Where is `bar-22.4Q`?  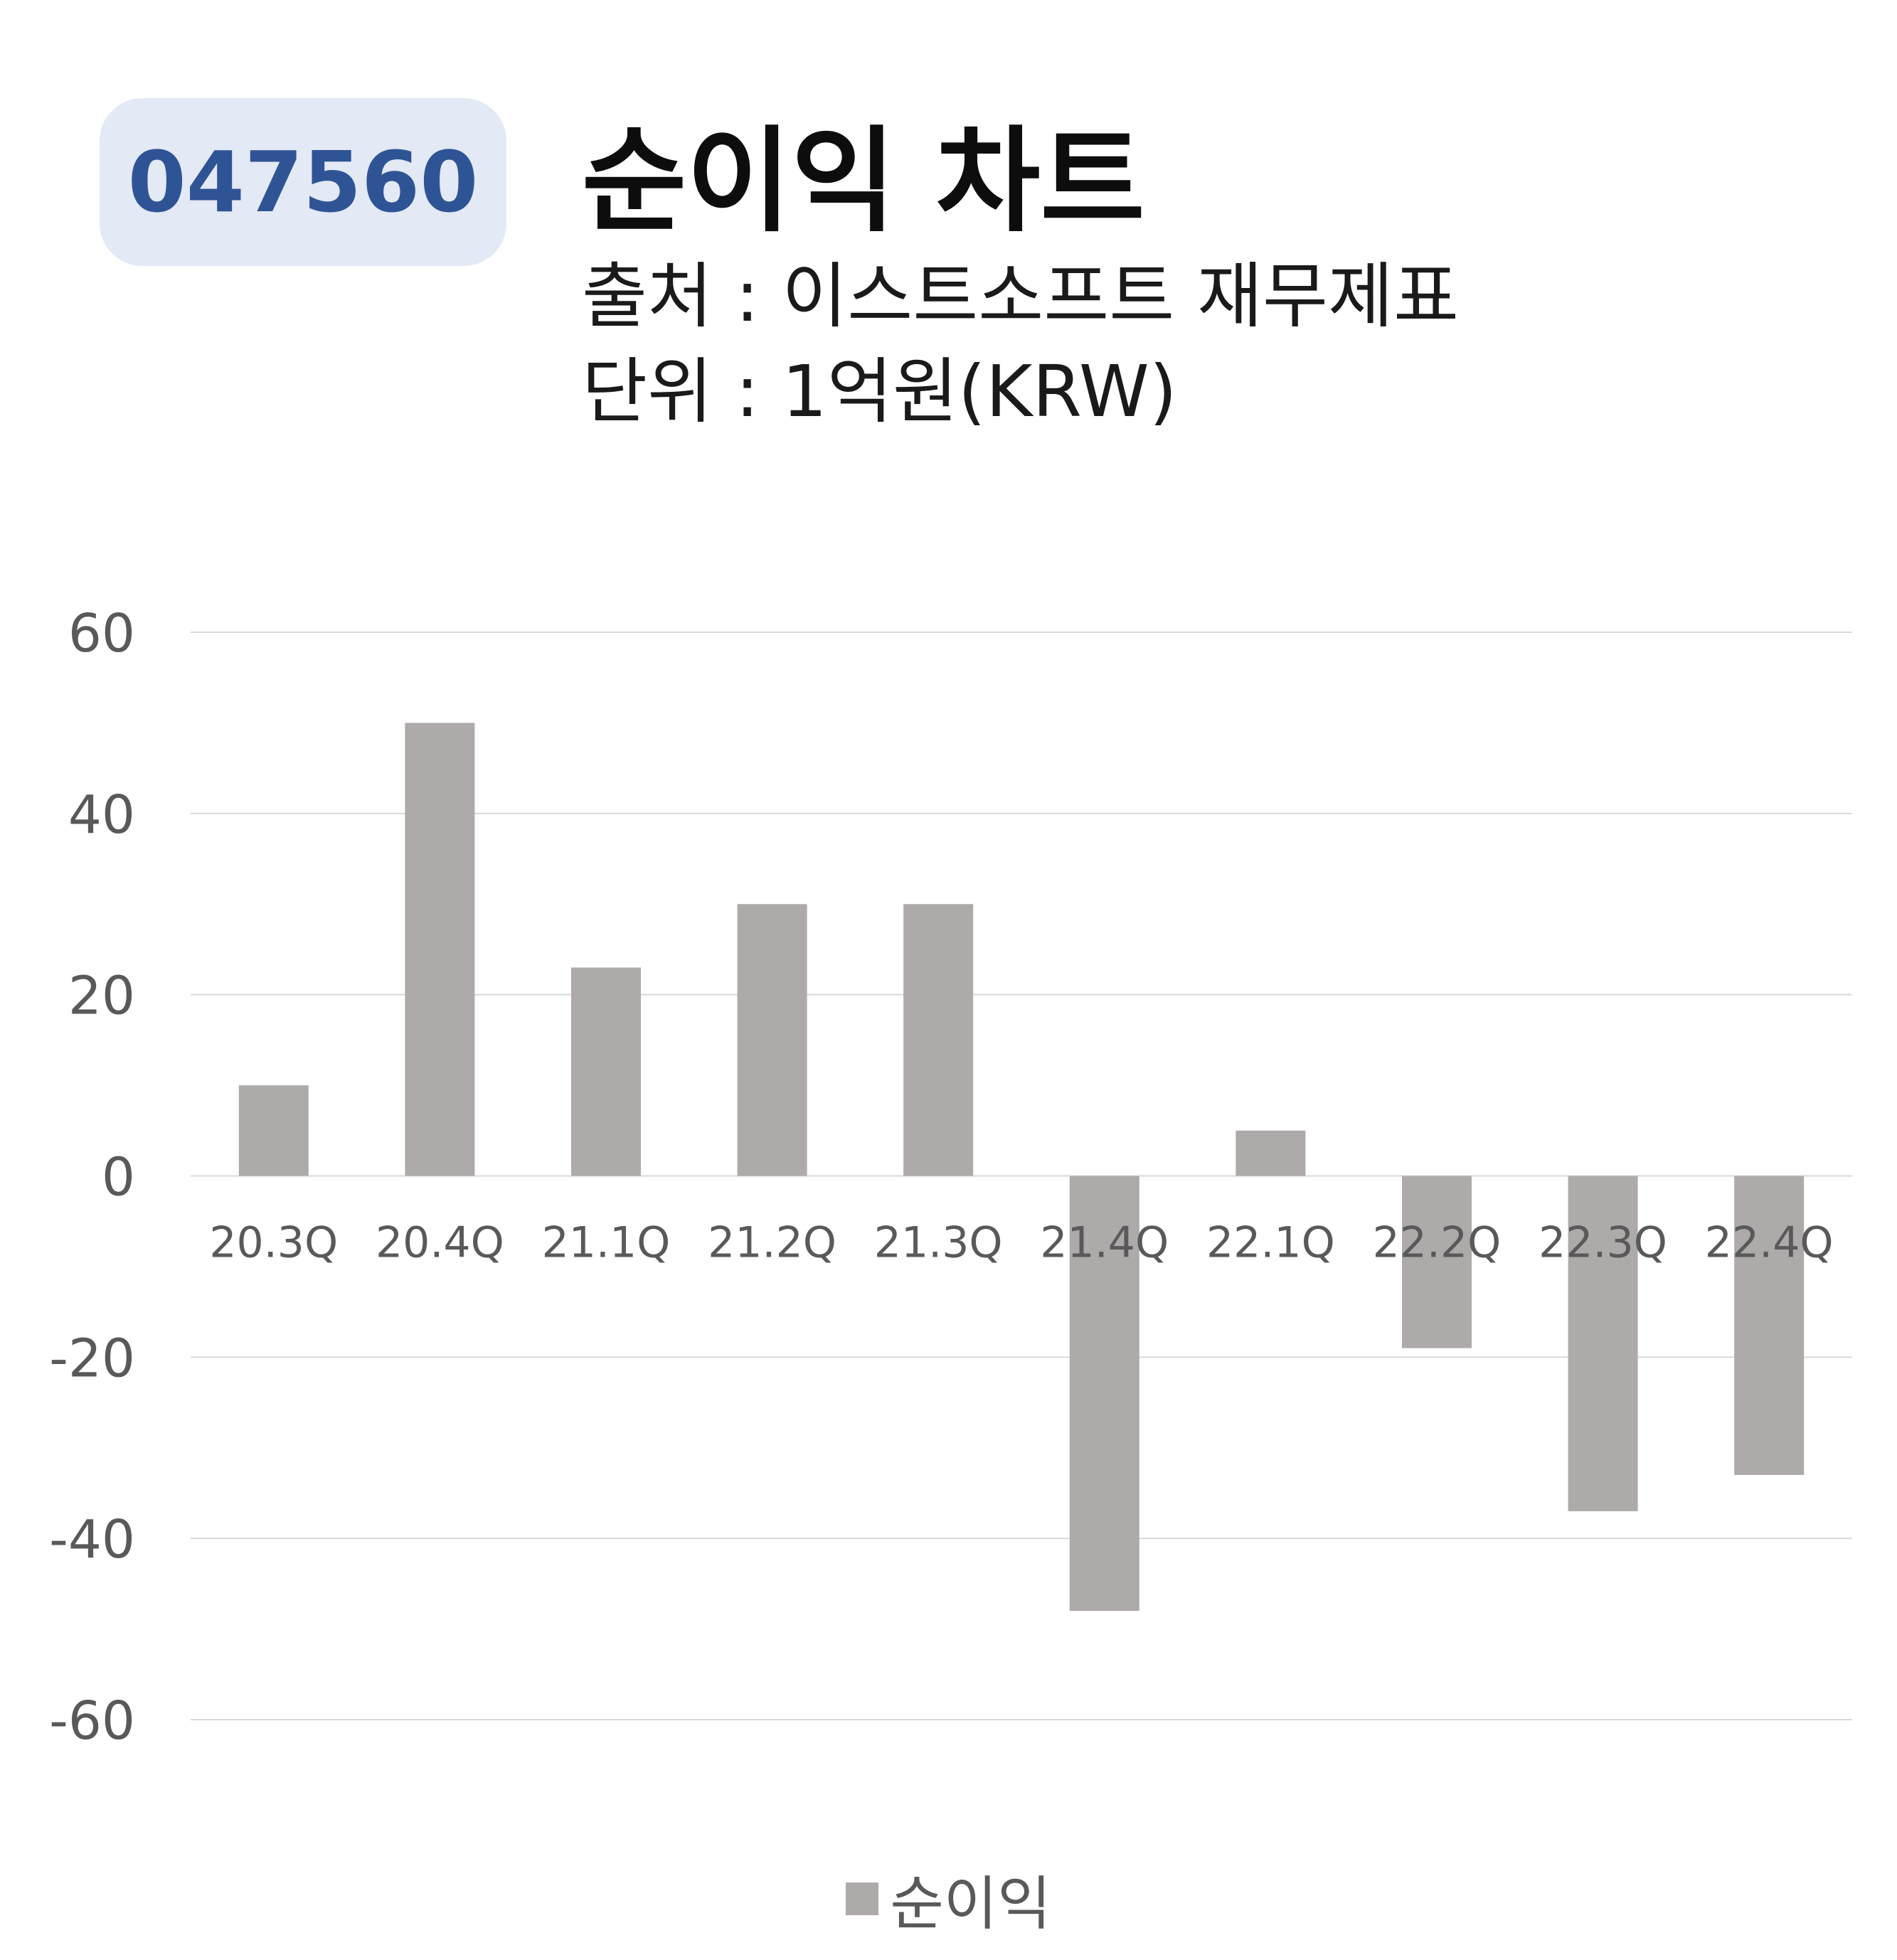
bar-22.4Q is located at coordinates (1770, 1325).